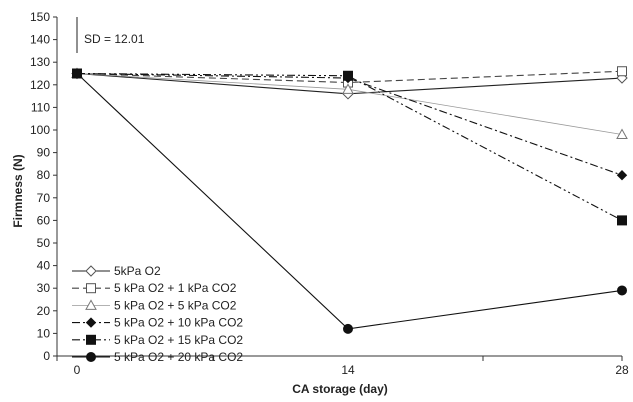  Describe the element at coordinates (40, 17) in the screenshot. I see `y-tick-label: 150` at that location.